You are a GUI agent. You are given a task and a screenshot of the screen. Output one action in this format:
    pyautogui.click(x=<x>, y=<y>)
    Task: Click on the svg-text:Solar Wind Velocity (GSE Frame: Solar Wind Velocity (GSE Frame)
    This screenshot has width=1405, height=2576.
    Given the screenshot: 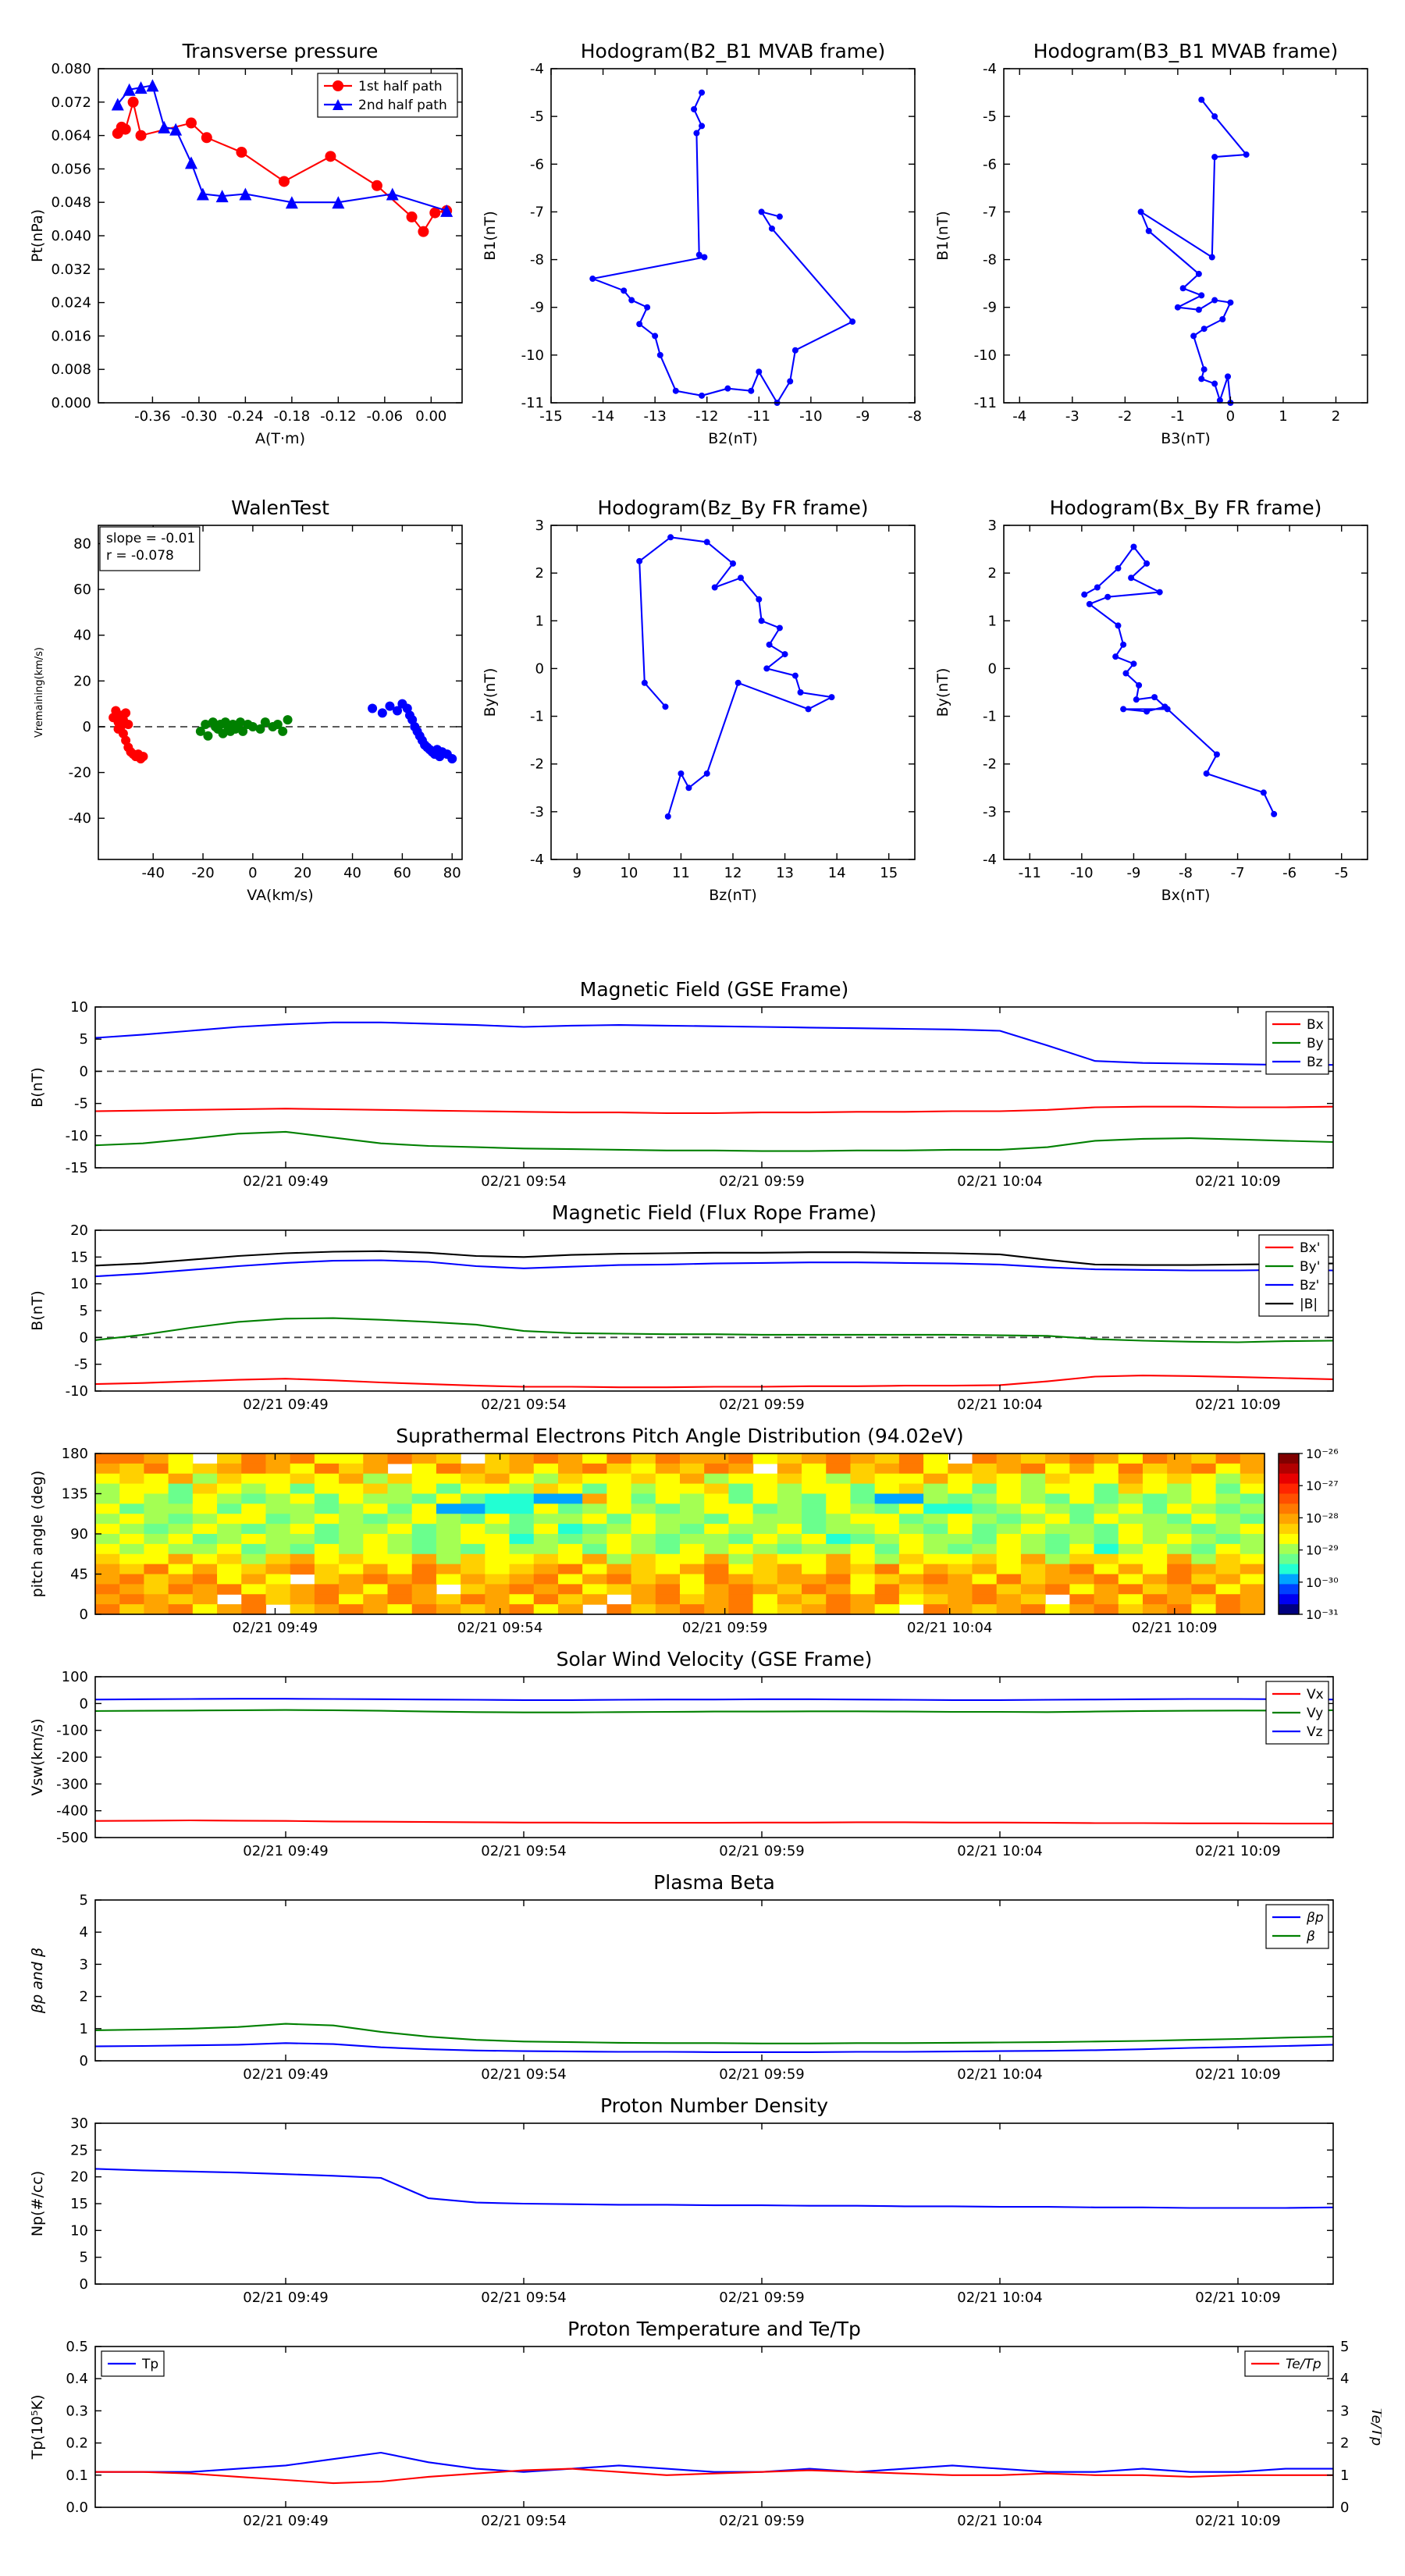 What is the action you would take?
    pyautogui.click(x=715, y=1659)
    